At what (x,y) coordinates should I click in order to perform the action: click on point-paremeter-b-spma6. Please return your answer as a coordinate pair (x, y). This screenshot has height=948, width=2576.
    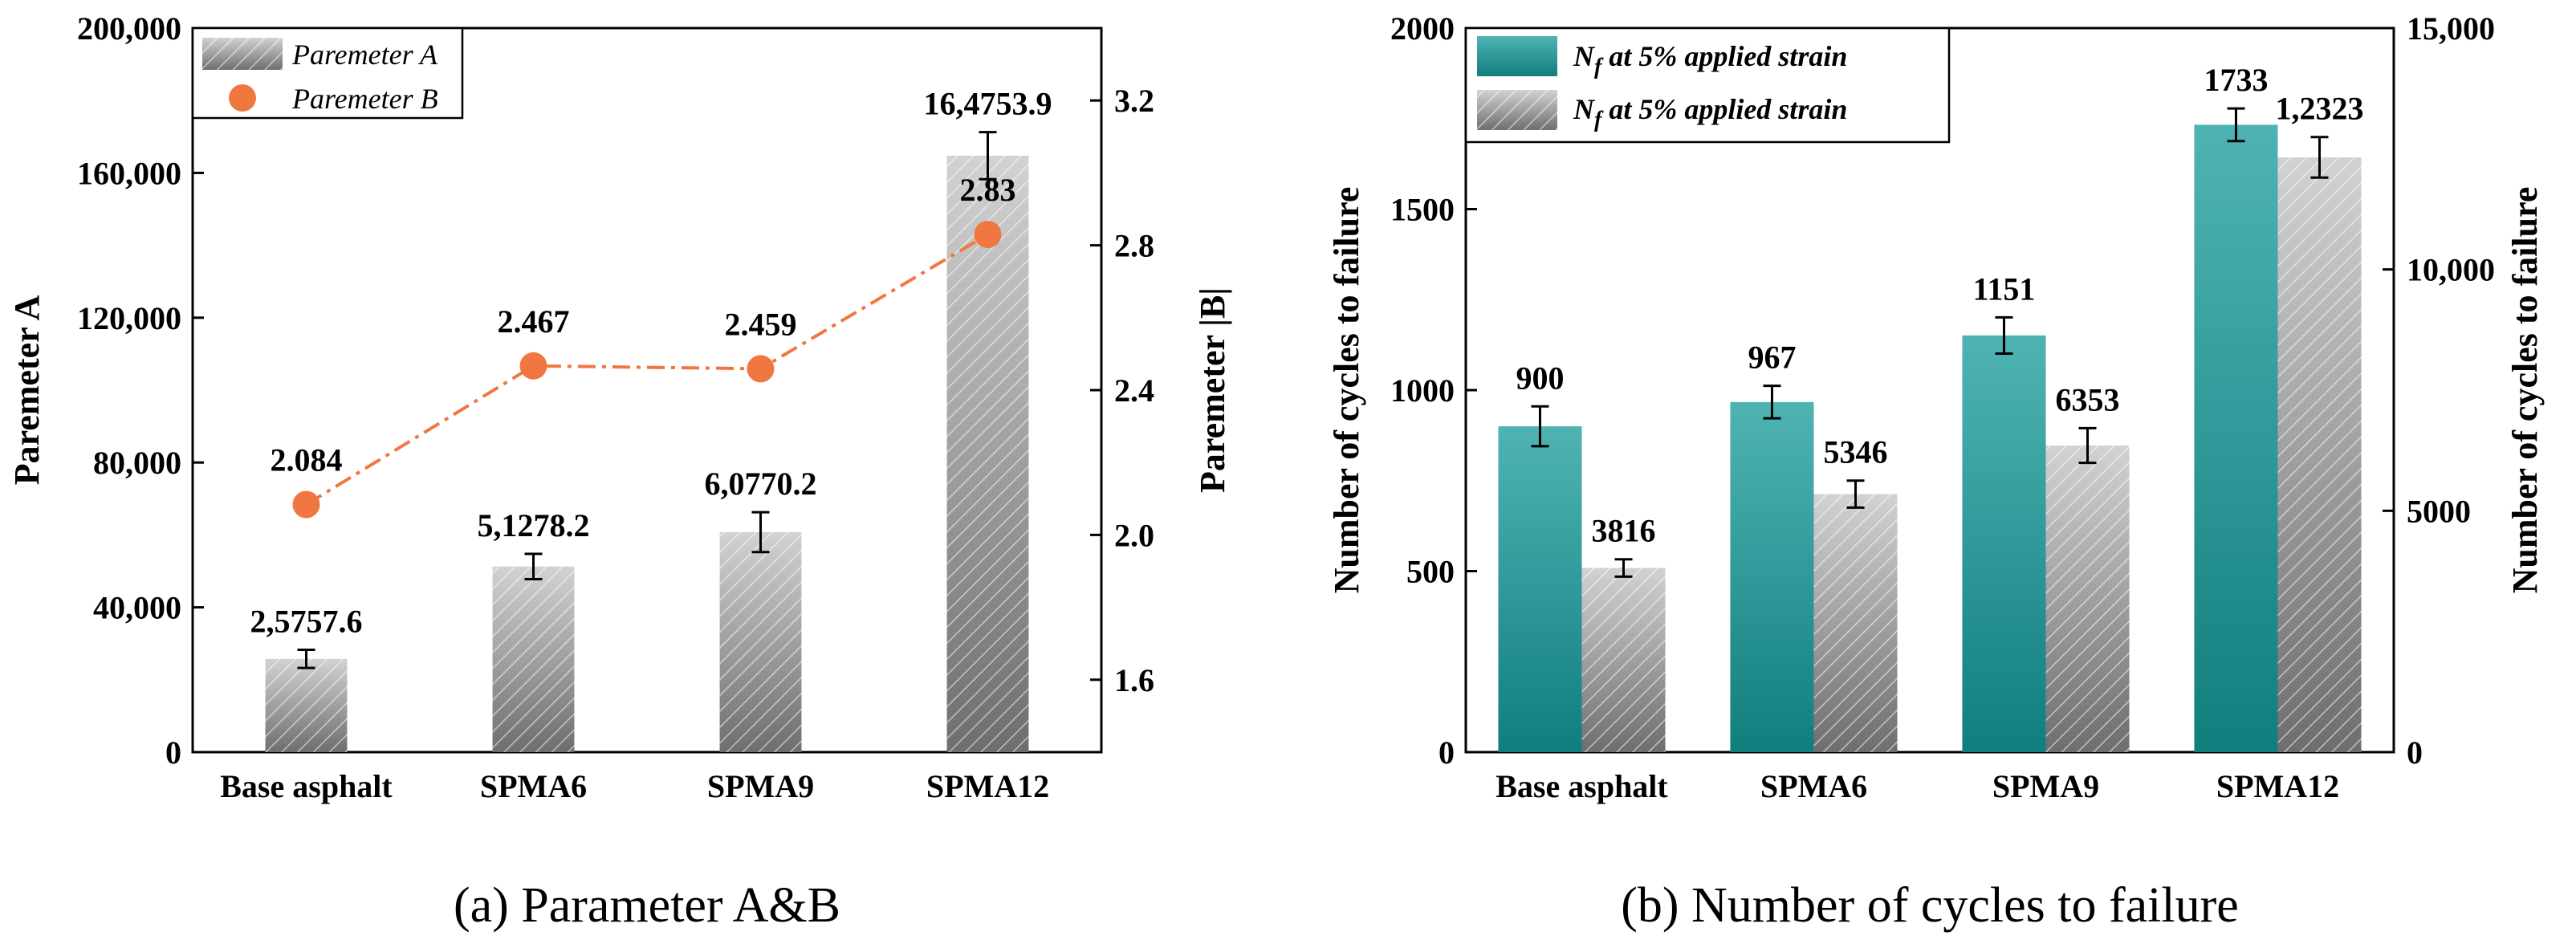
    Looking at the image, I should click on (533, 366).